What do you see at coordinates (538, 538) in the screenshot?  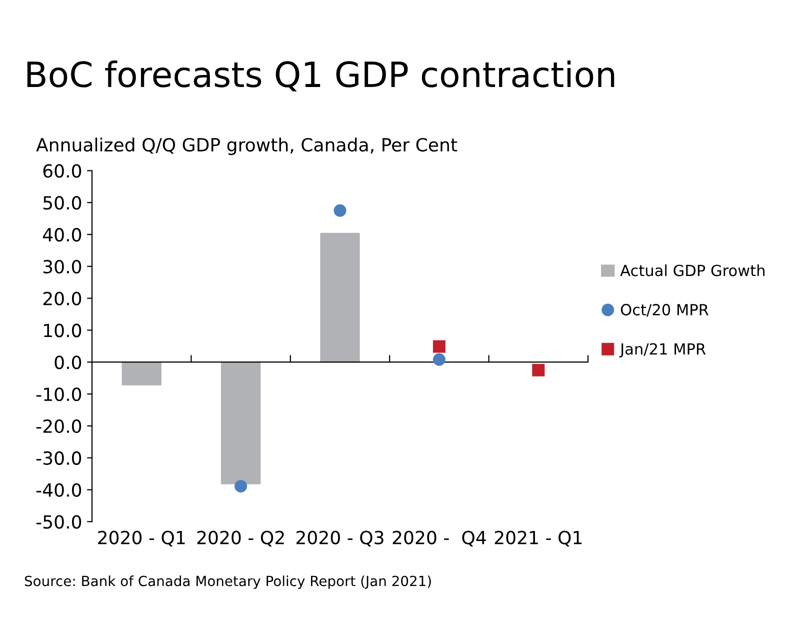 I see `x-tick-label: 2021 - Q1` at bounding box center [538, 538].